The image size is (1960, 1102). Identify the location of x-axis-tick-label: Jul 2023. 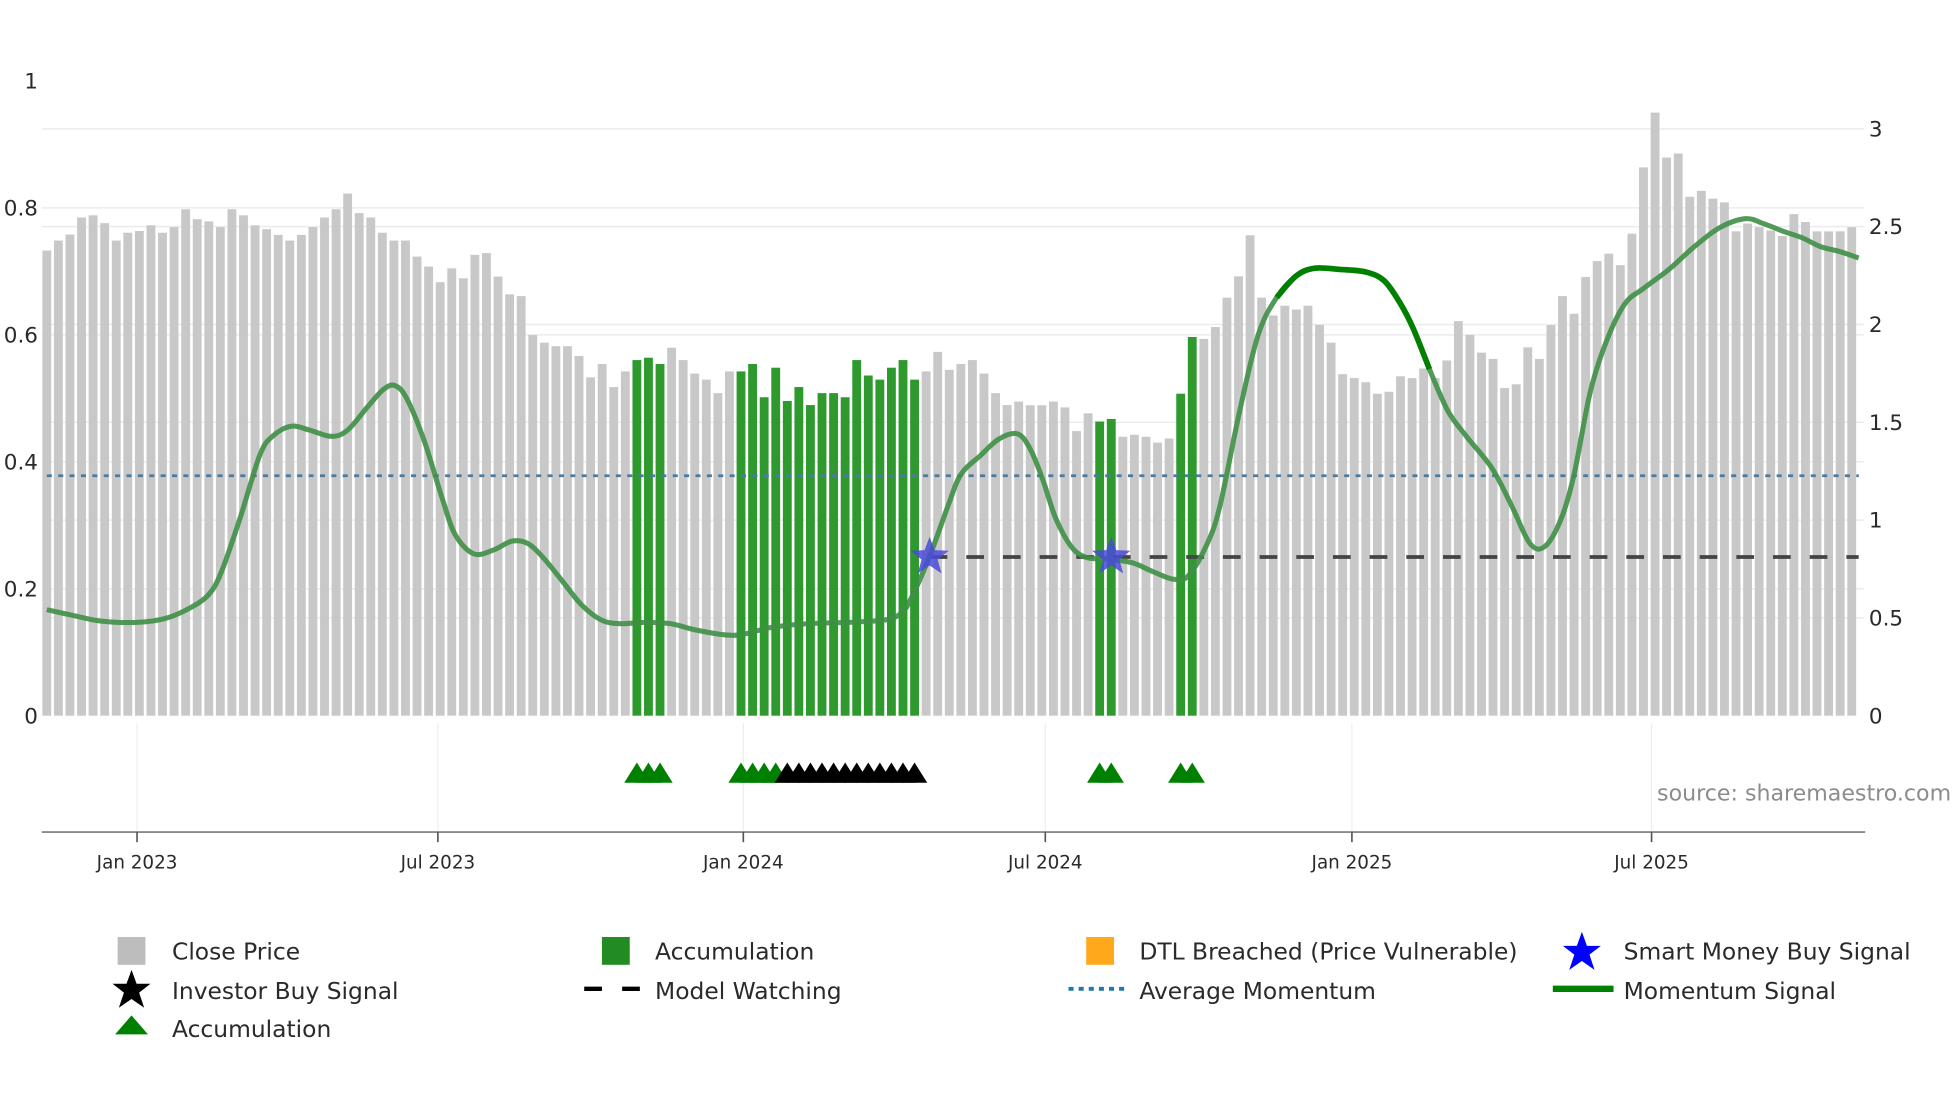
(438, 863).